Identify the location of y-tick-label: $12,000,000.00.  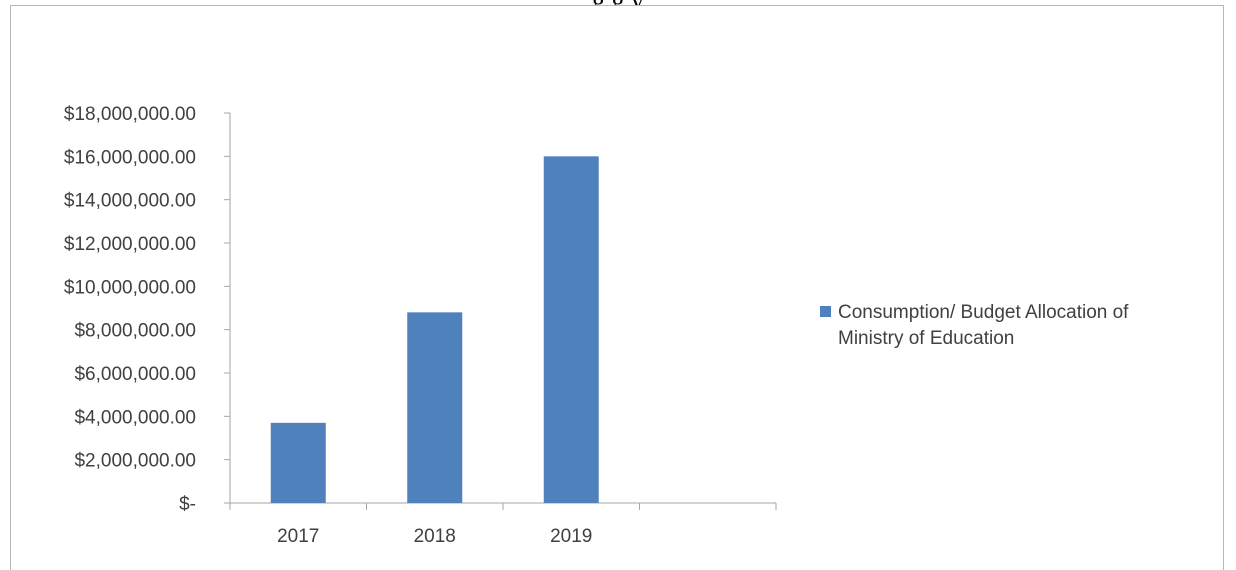
(130, 244).